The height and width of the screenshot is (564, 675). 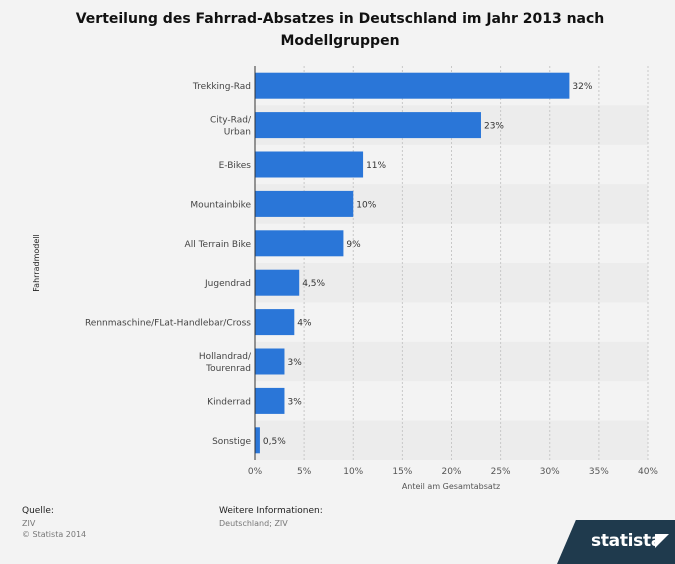 What do you see at coordinates (221, 87) in the screenshot?
I see `category-label: Trekking-Rad` at bounding box center [221, 87].